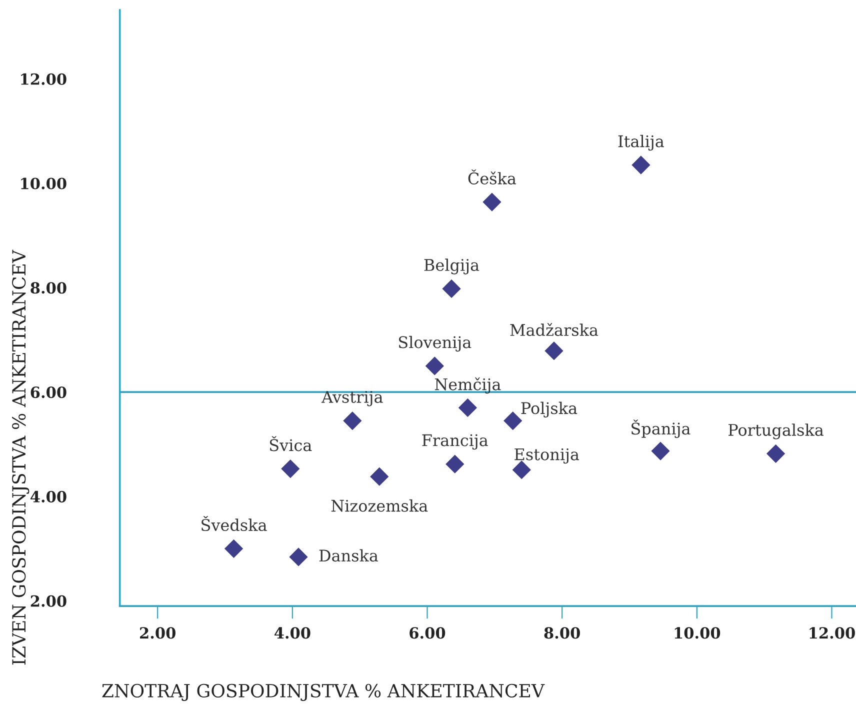 Image resolution: width=856 pixels, height=713 pixels. Describe the element at coordinates (234, 524) in the screenshot. I see `annotation: Švedska` at that location.